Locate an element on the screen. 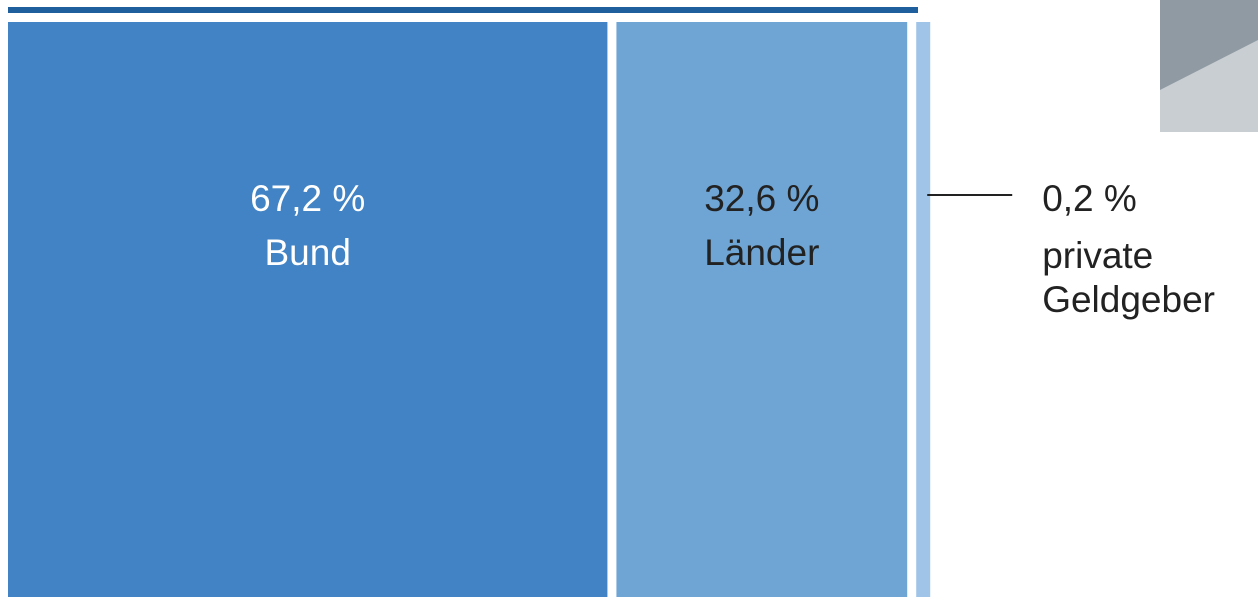 This screenshot has width=1258, height=597. category-label: Länder is located at coordinates (762, 252).